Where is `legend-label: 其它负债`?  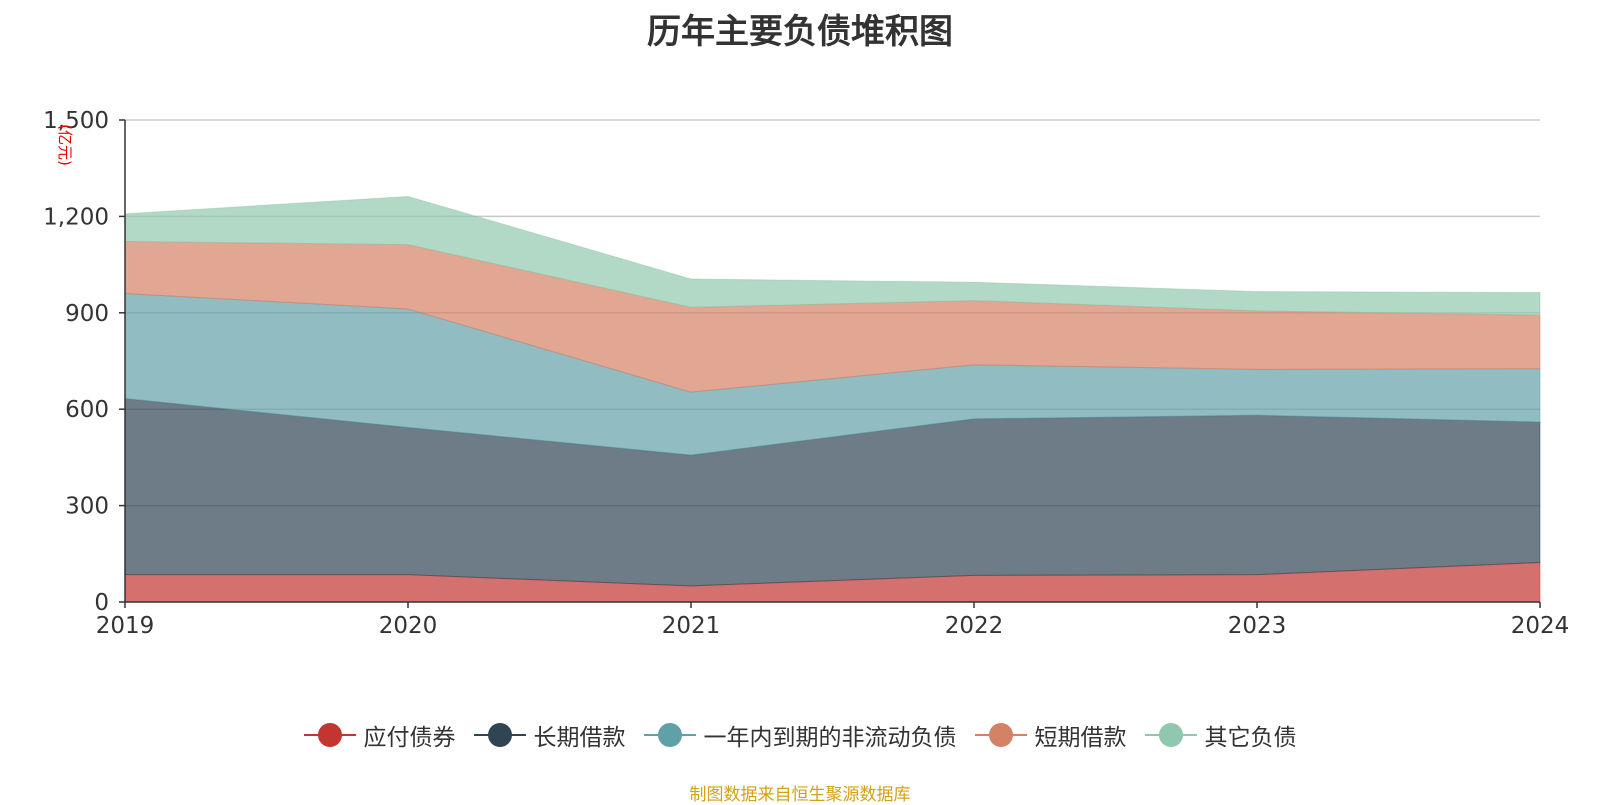
legend-label: 其它负债 is located at coordinates (1250, 738).